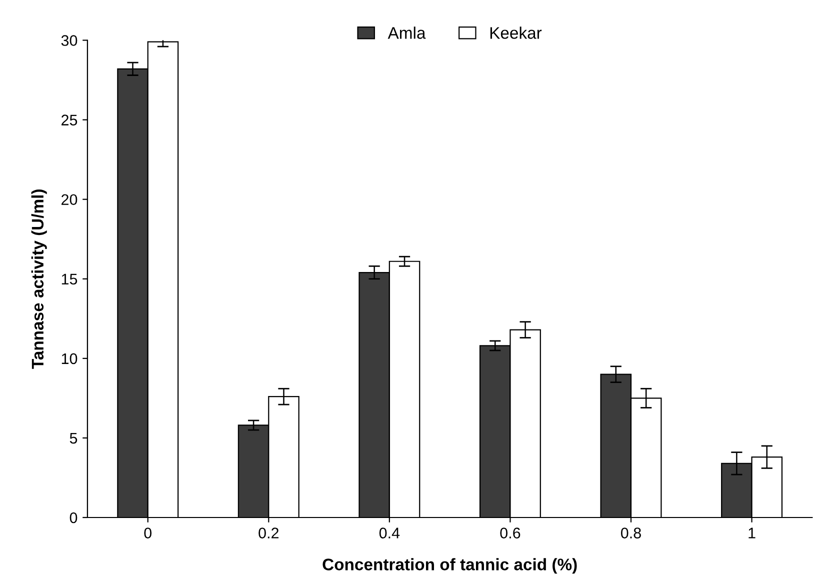 This screenshot has width=833, height=575. I want to click on x-tick-label: 0.2, so click(268, 533).